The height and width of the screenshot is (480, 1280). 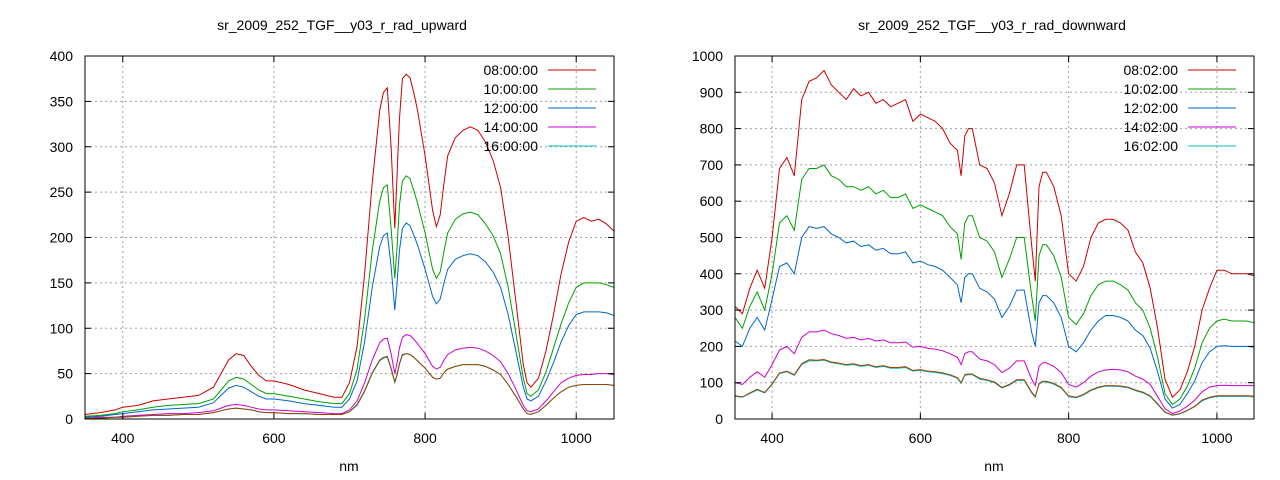 What do you see at coordinates (1151, 89) in the screenshot?
I see `legend-entry-label: 10:02:00` at bounding box center [1151, 89].